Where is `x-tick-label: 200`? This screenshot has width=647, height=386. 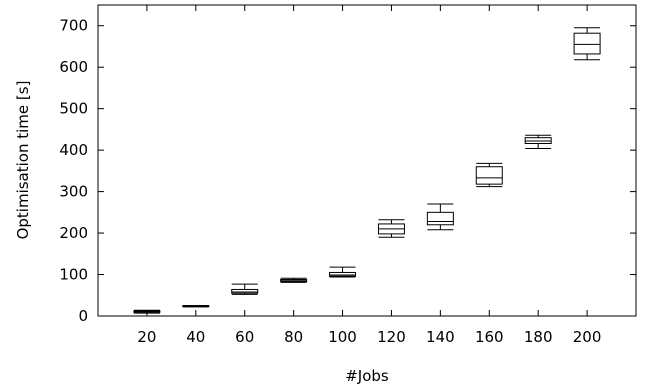 x-tick-label: 200 is located at coordinates (587, 337).